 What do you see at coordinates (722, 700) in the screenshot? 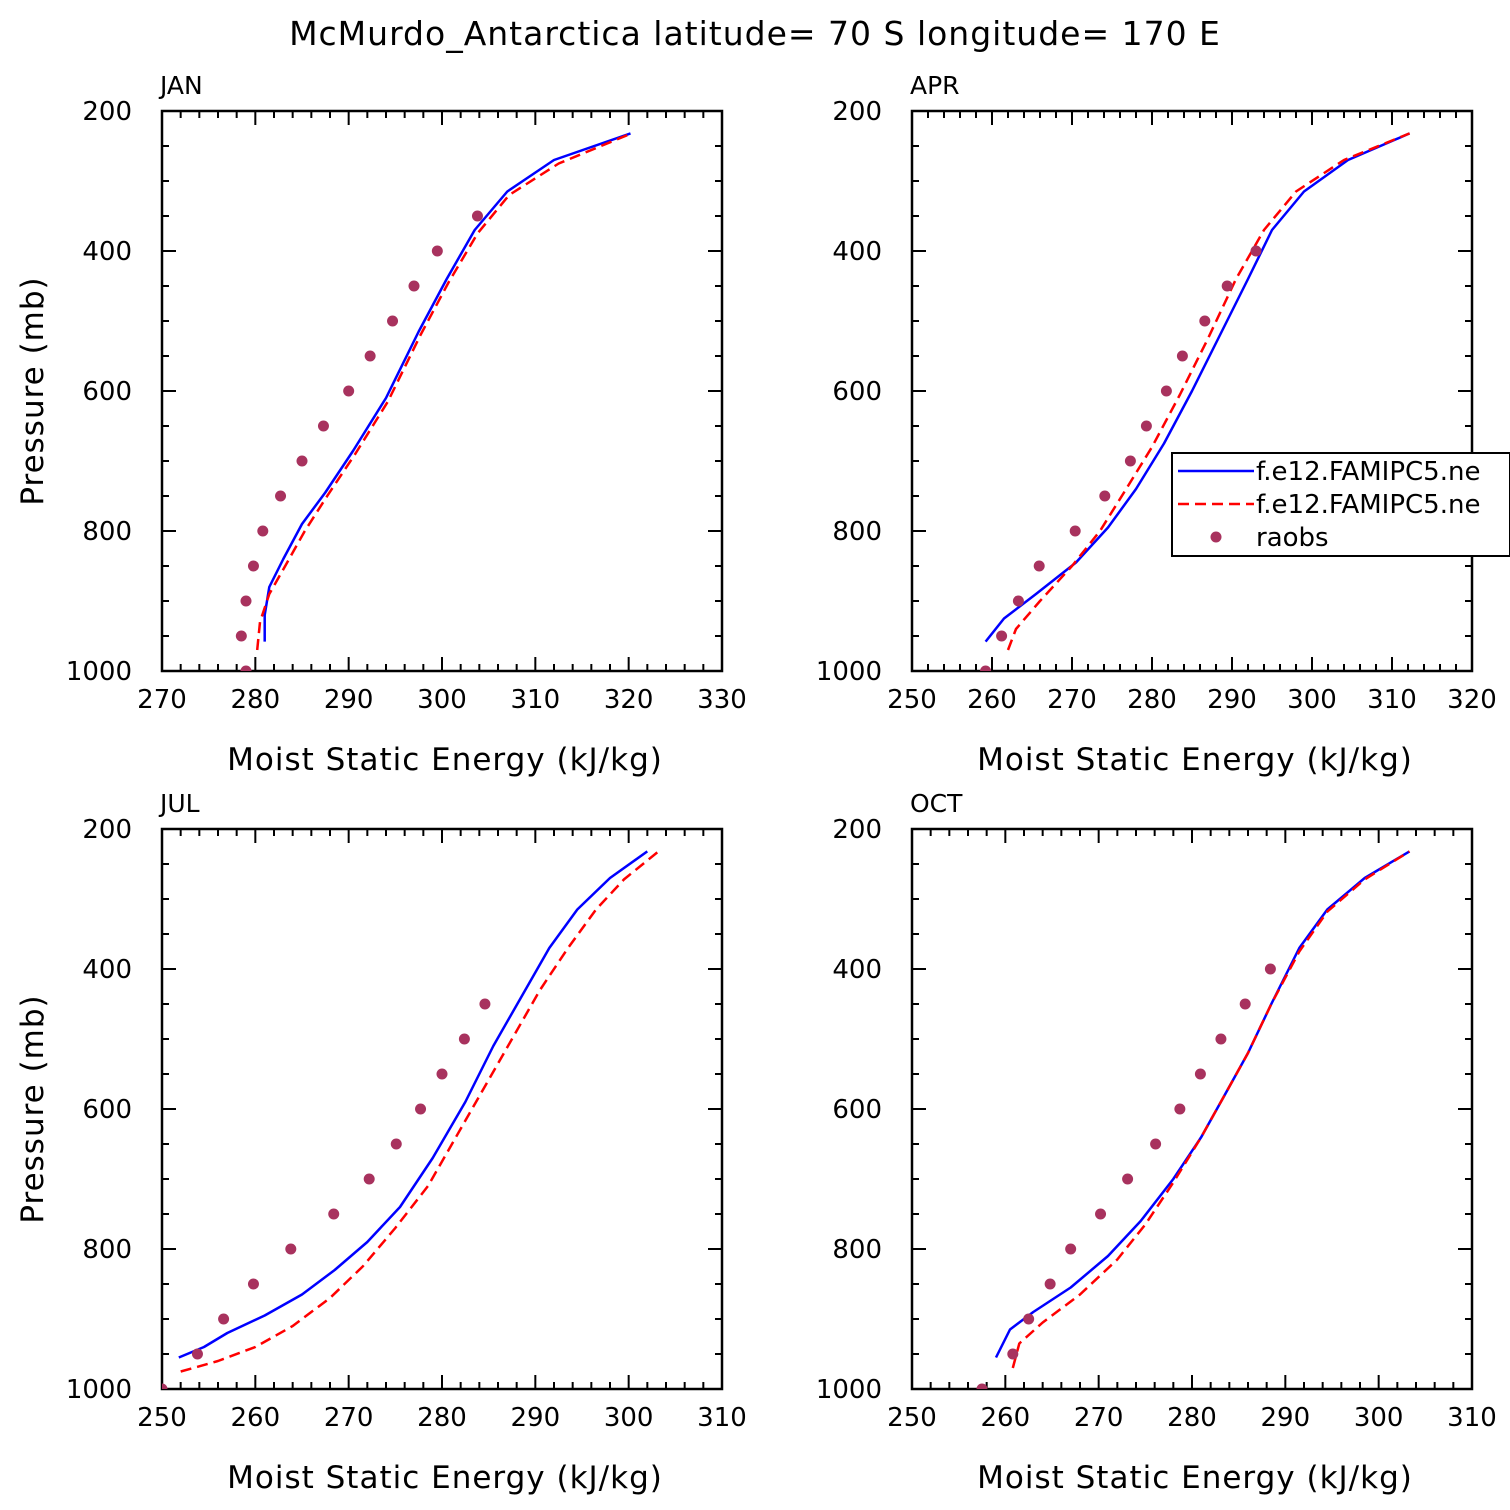
I see `x-tick-label: 330` at bounding box center [722, 700].